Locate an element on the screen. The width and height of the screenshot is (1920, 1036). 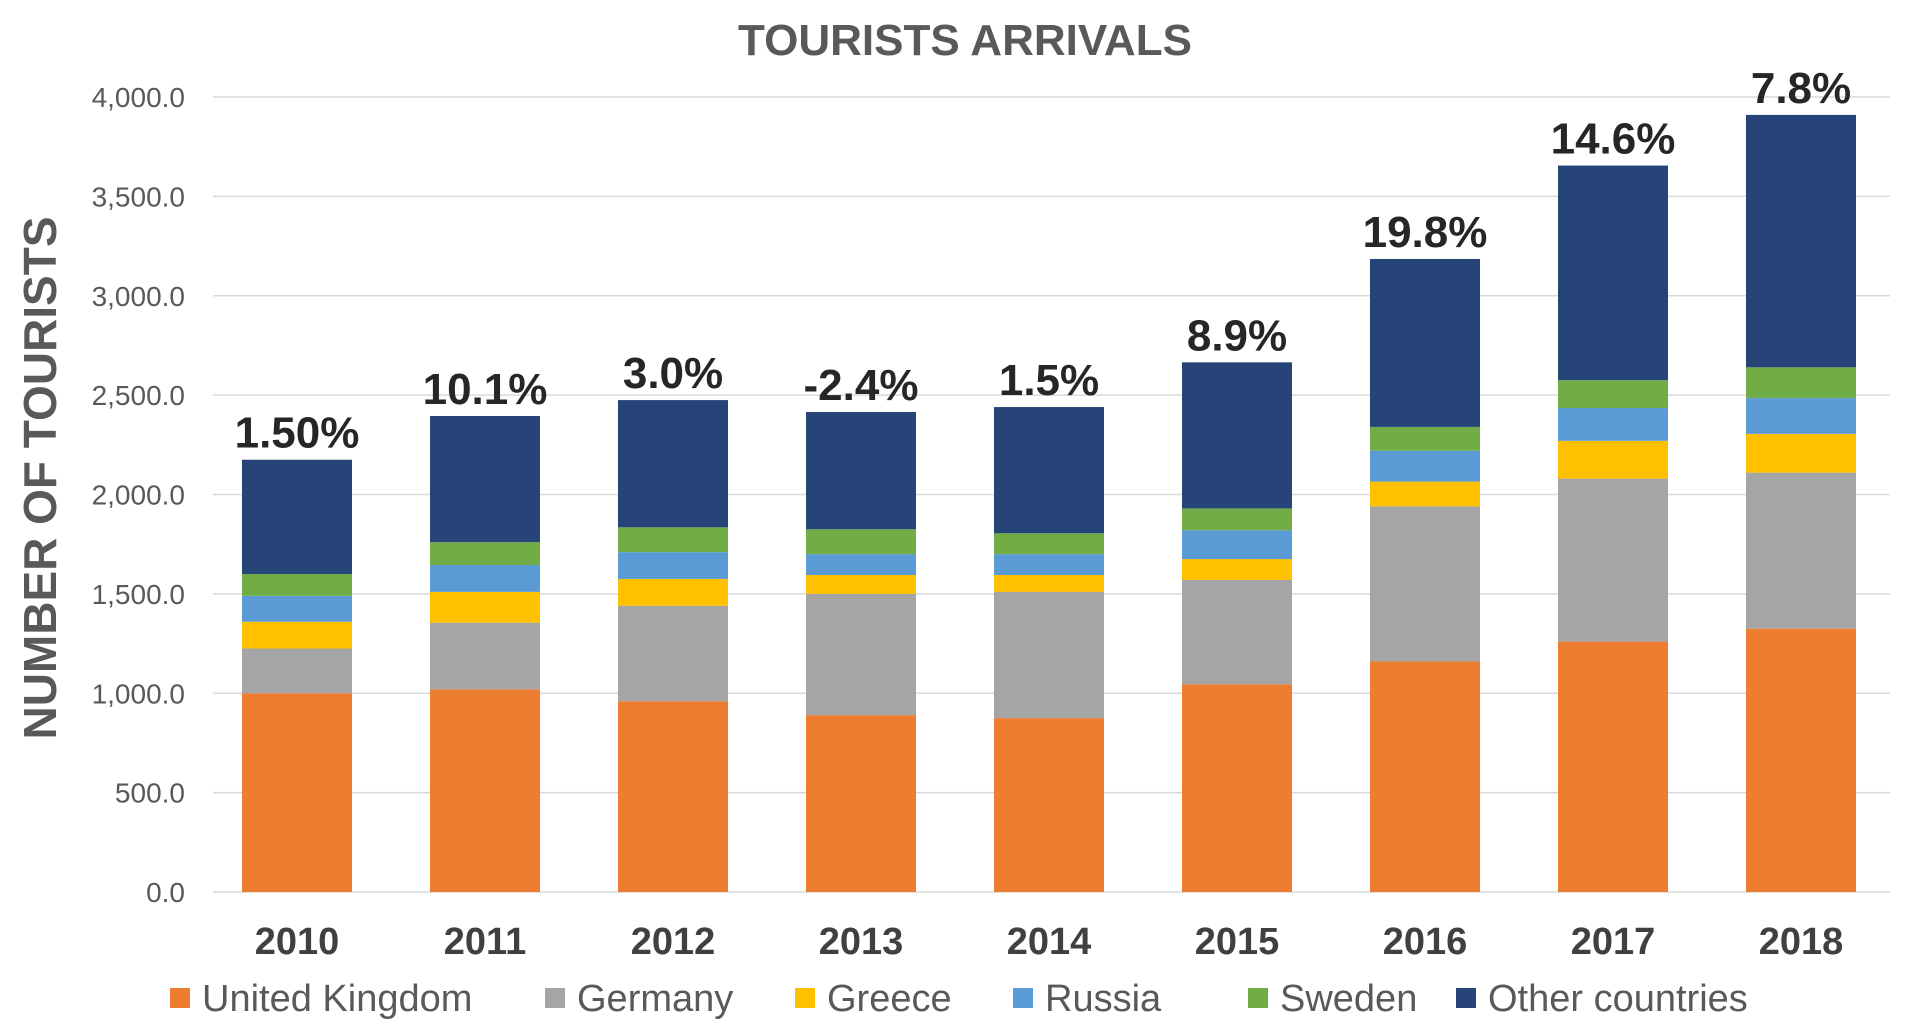
bar-segment-united-kingdom-2016 is located at coordinates (1425, 776).